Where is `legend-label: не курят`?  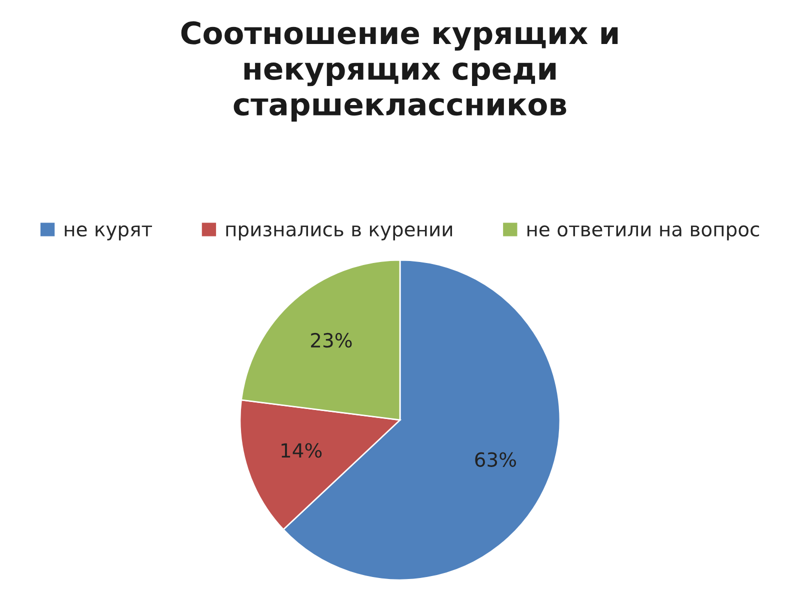
legend-label: не курят is located at coordinates (108, 232).